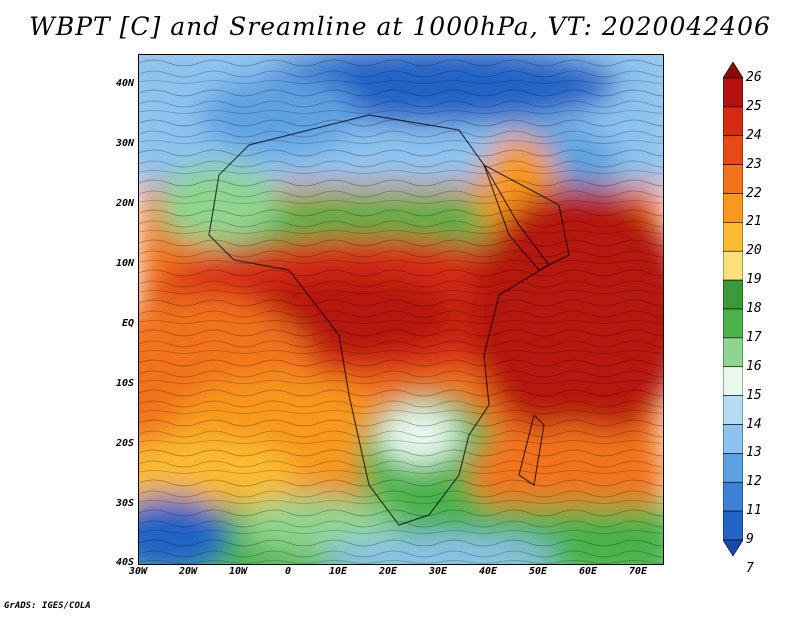 The image size is (800, 618). Describe the element at coordinates (138, 571) in the screenshot. I see `lon-label: 30W` at that location.